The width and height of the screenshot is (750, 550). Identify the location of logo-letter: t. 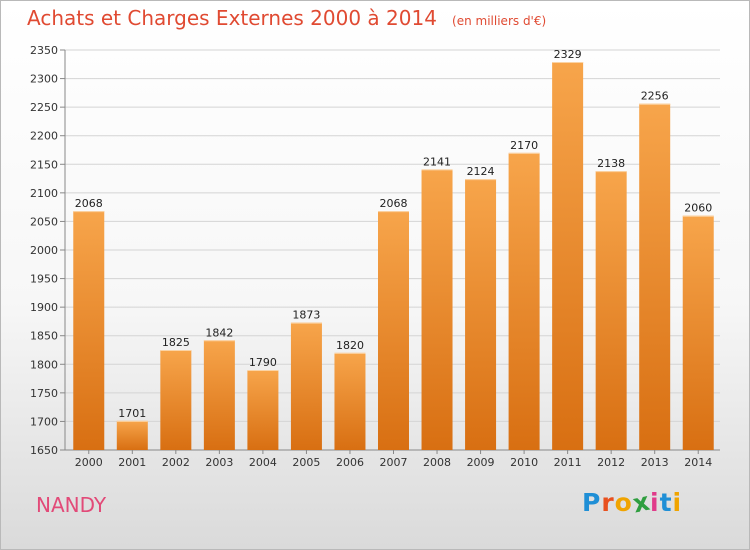
(666, 502).